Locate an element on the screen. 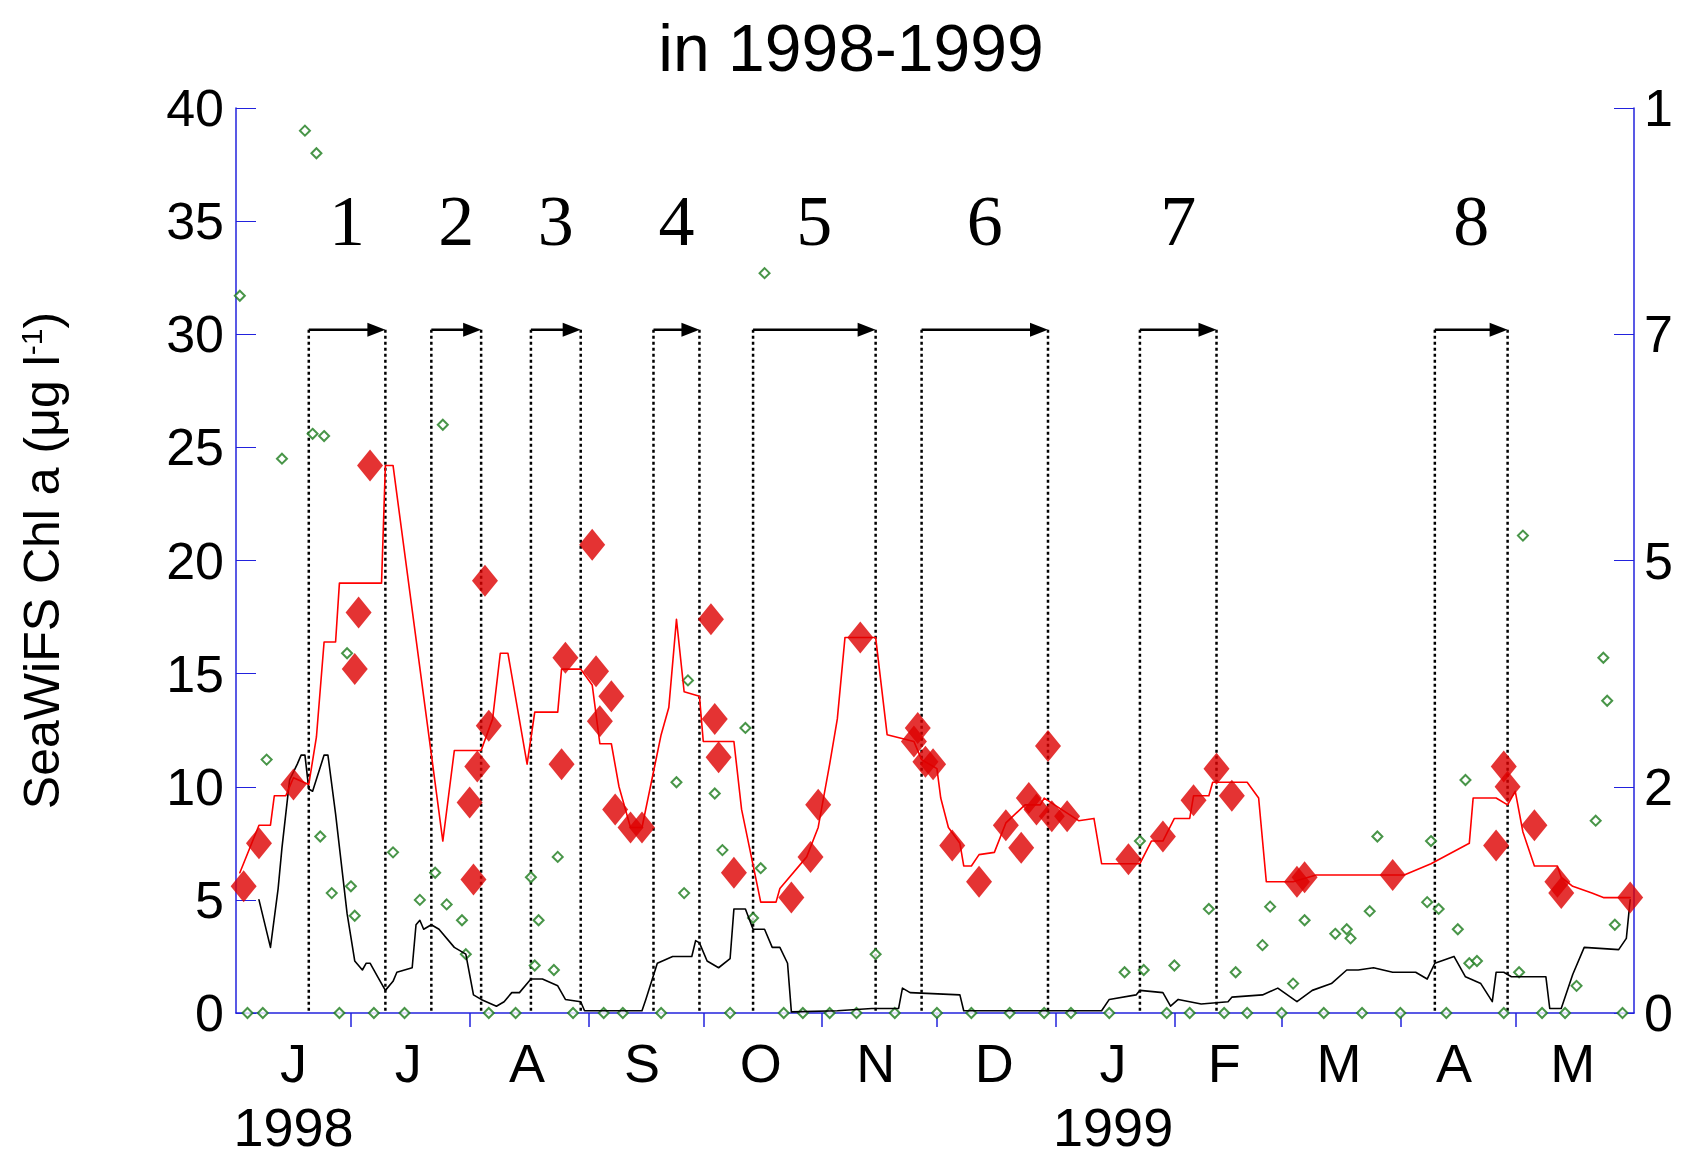  y-tick-label: 40 is located at coordinates (195, 108).